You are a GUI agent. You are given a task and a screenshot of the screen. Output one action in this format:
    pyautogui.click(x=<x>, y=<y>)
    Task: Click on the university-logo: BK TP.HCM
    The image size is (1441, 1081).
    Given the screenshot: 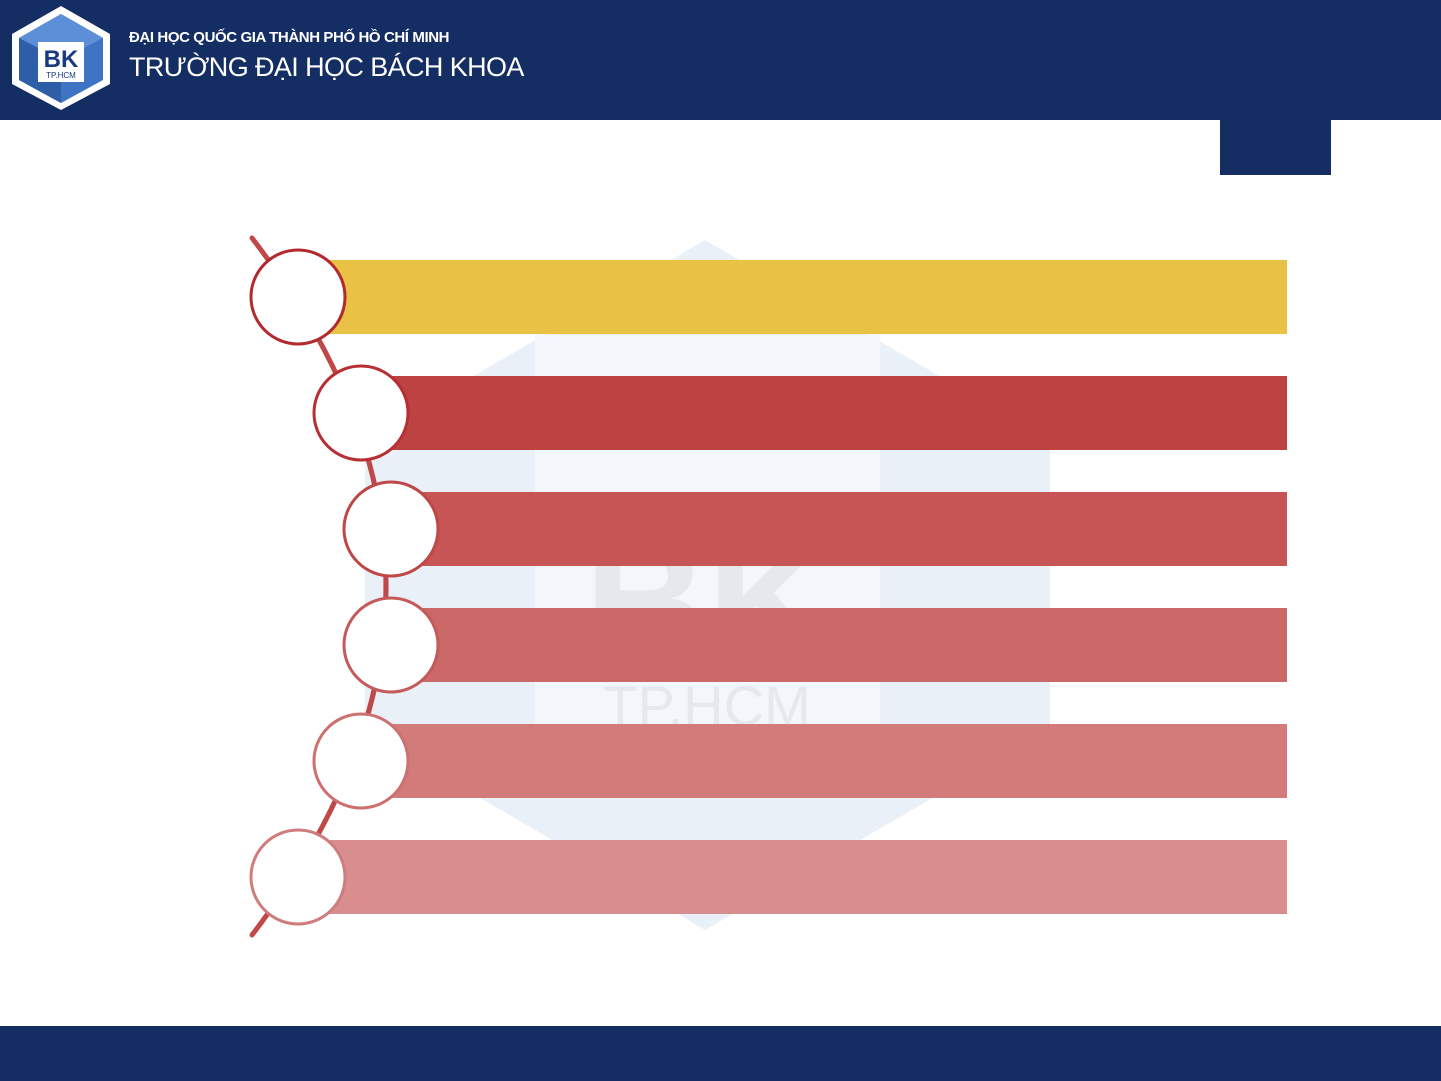 What is the action you would take?
    pyautogui.click(x=61, y=58)
    